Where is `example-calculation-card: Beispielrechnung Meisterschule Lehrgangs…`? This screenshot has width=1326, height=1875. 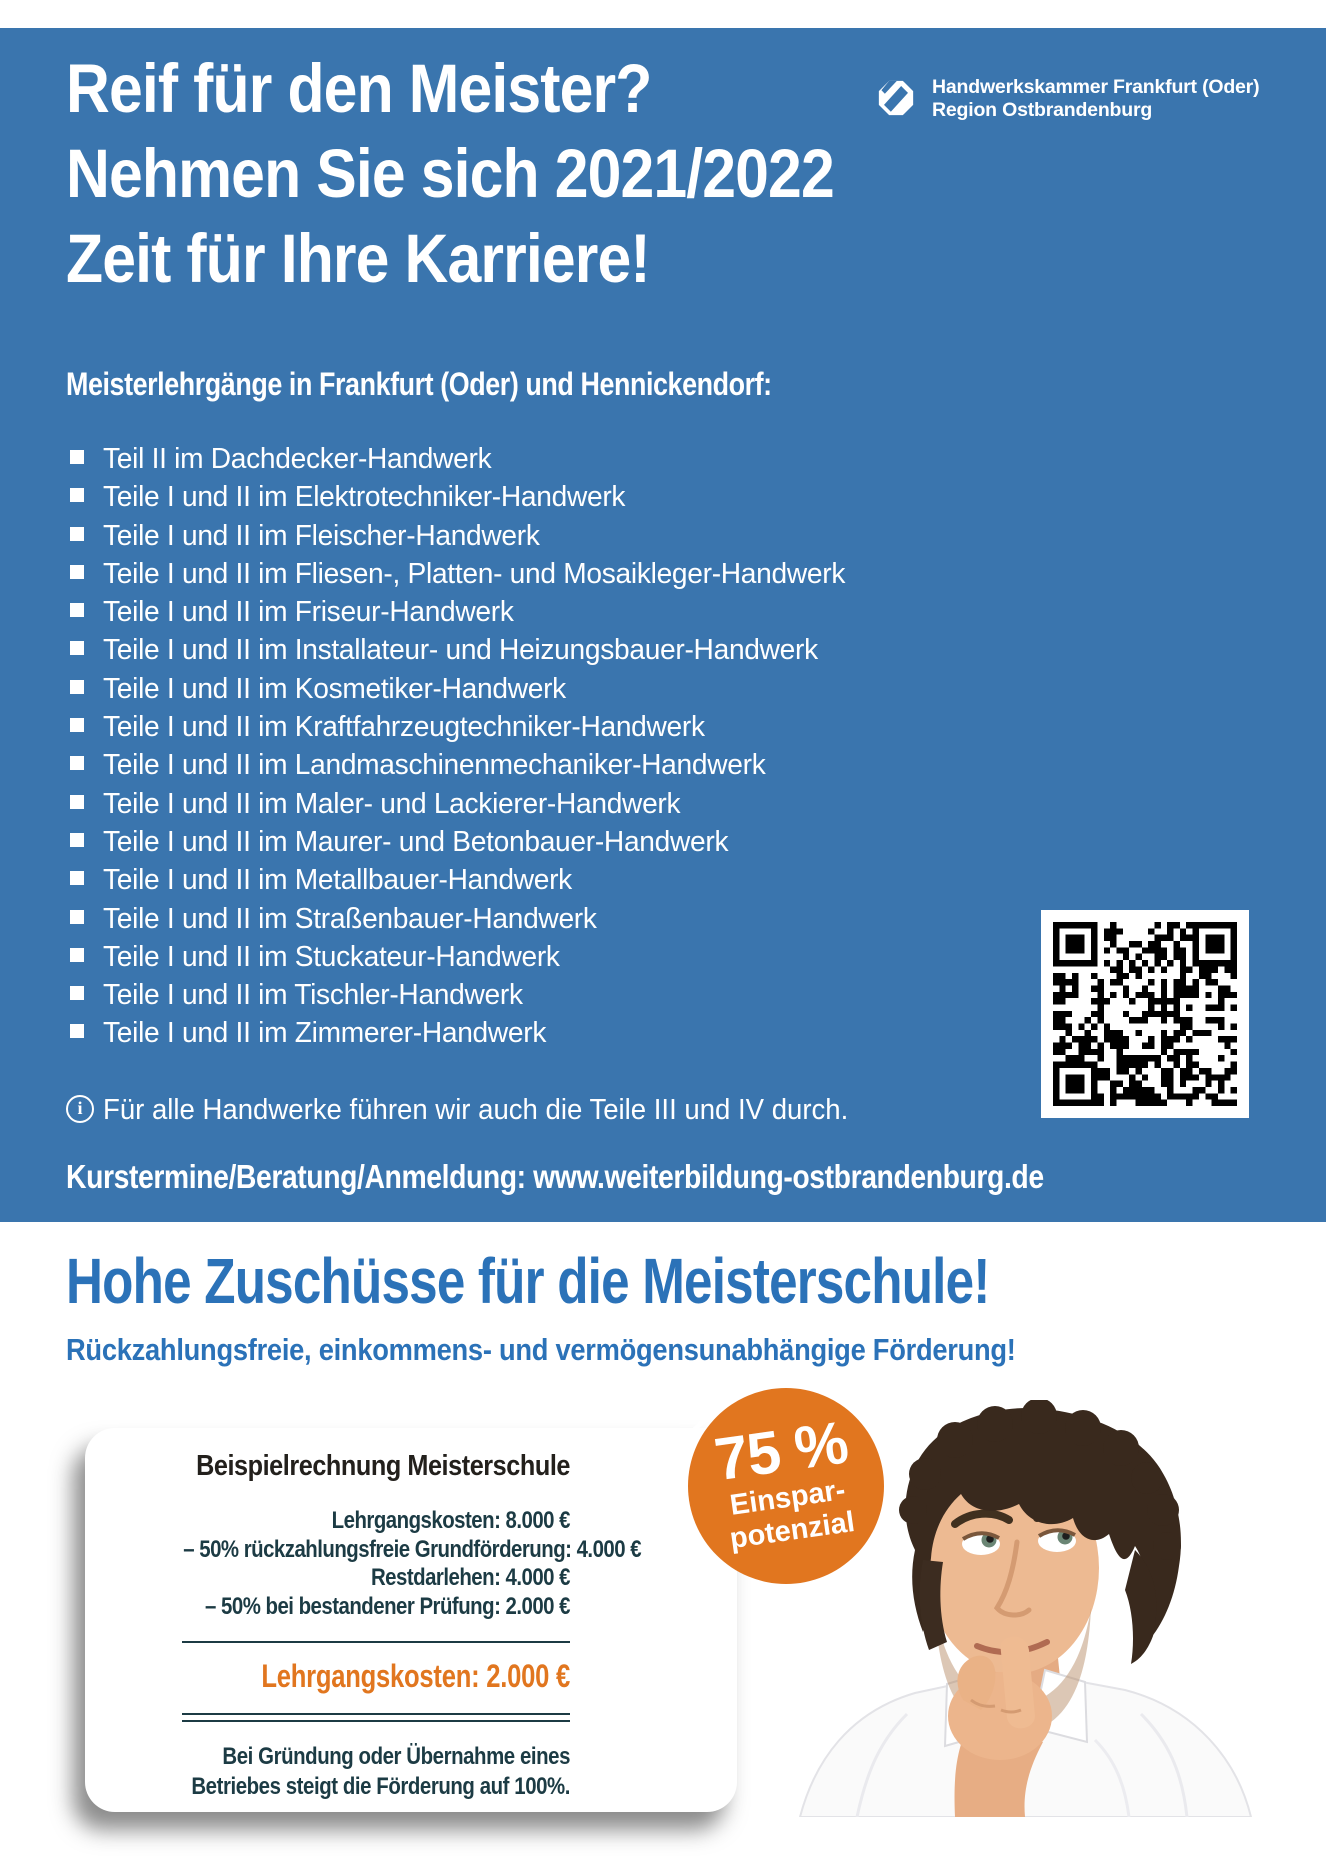
example-calculation-card: Beispielrechnung Meisterschule Lehrgangs… is located at coordinates (411, 1620).